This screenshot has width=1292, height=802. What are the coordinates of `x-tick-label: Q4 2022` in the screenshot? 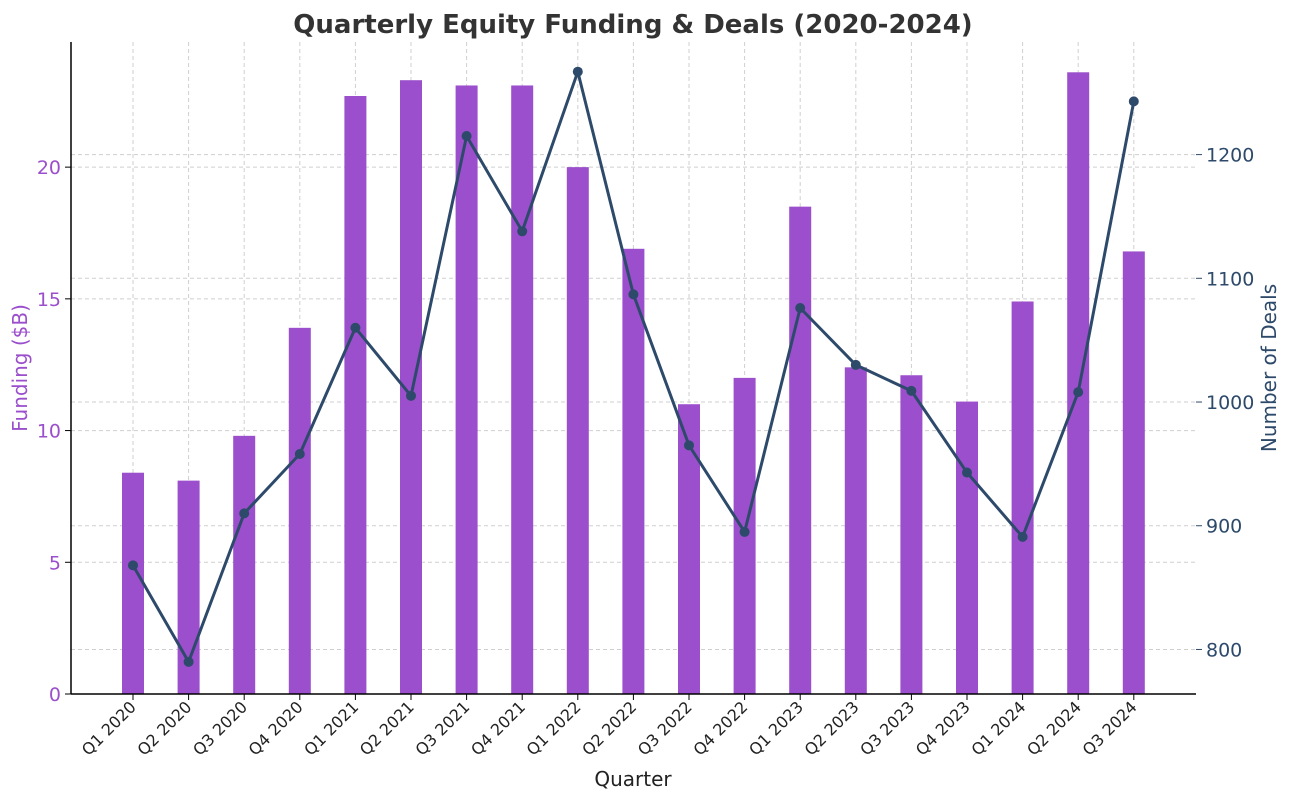 It's located at (721, 728).